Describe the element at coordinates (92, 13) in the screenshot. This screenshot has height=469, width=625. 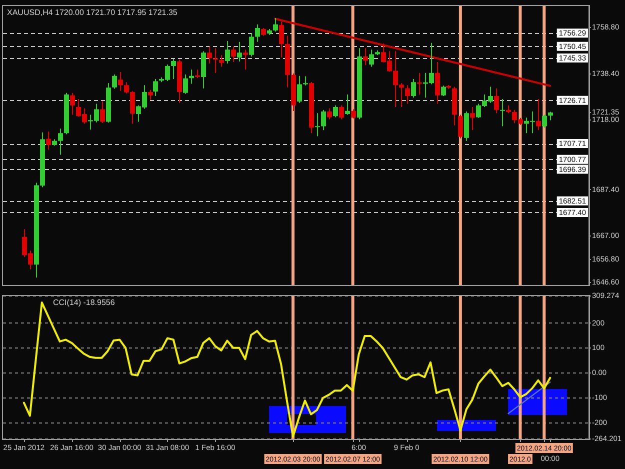
I see `chart-title: XAUUSD,H4 1720.00 1721.70 1717.95 1721.35` at that location.